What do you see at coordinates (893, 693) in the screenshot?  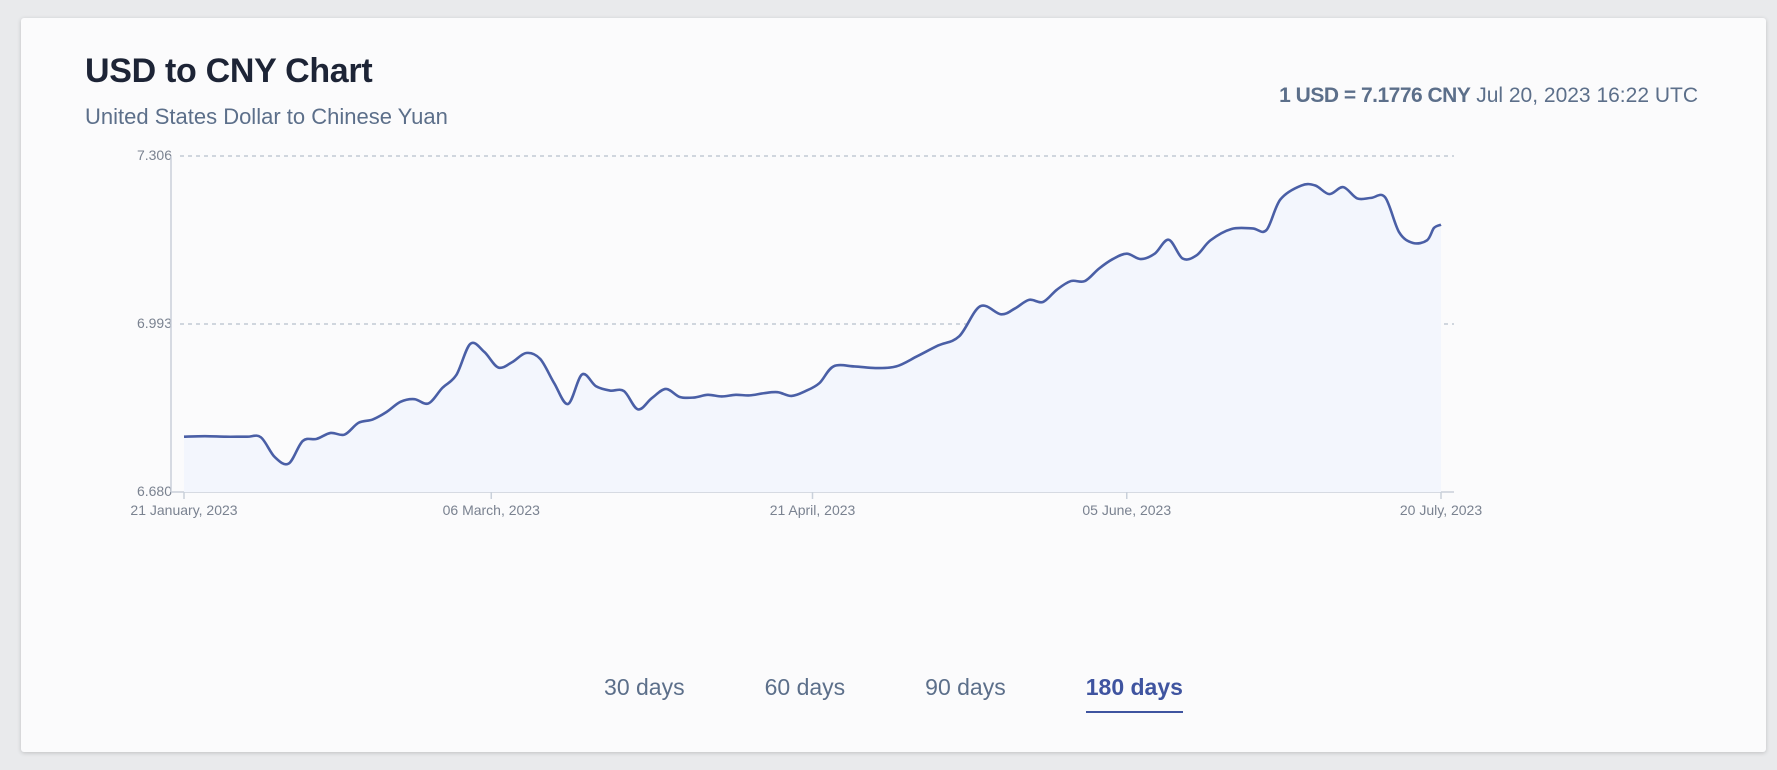 I see `range-tabs: 30 days 60 days 90 days 180 days` at bounding box center [893, 693].